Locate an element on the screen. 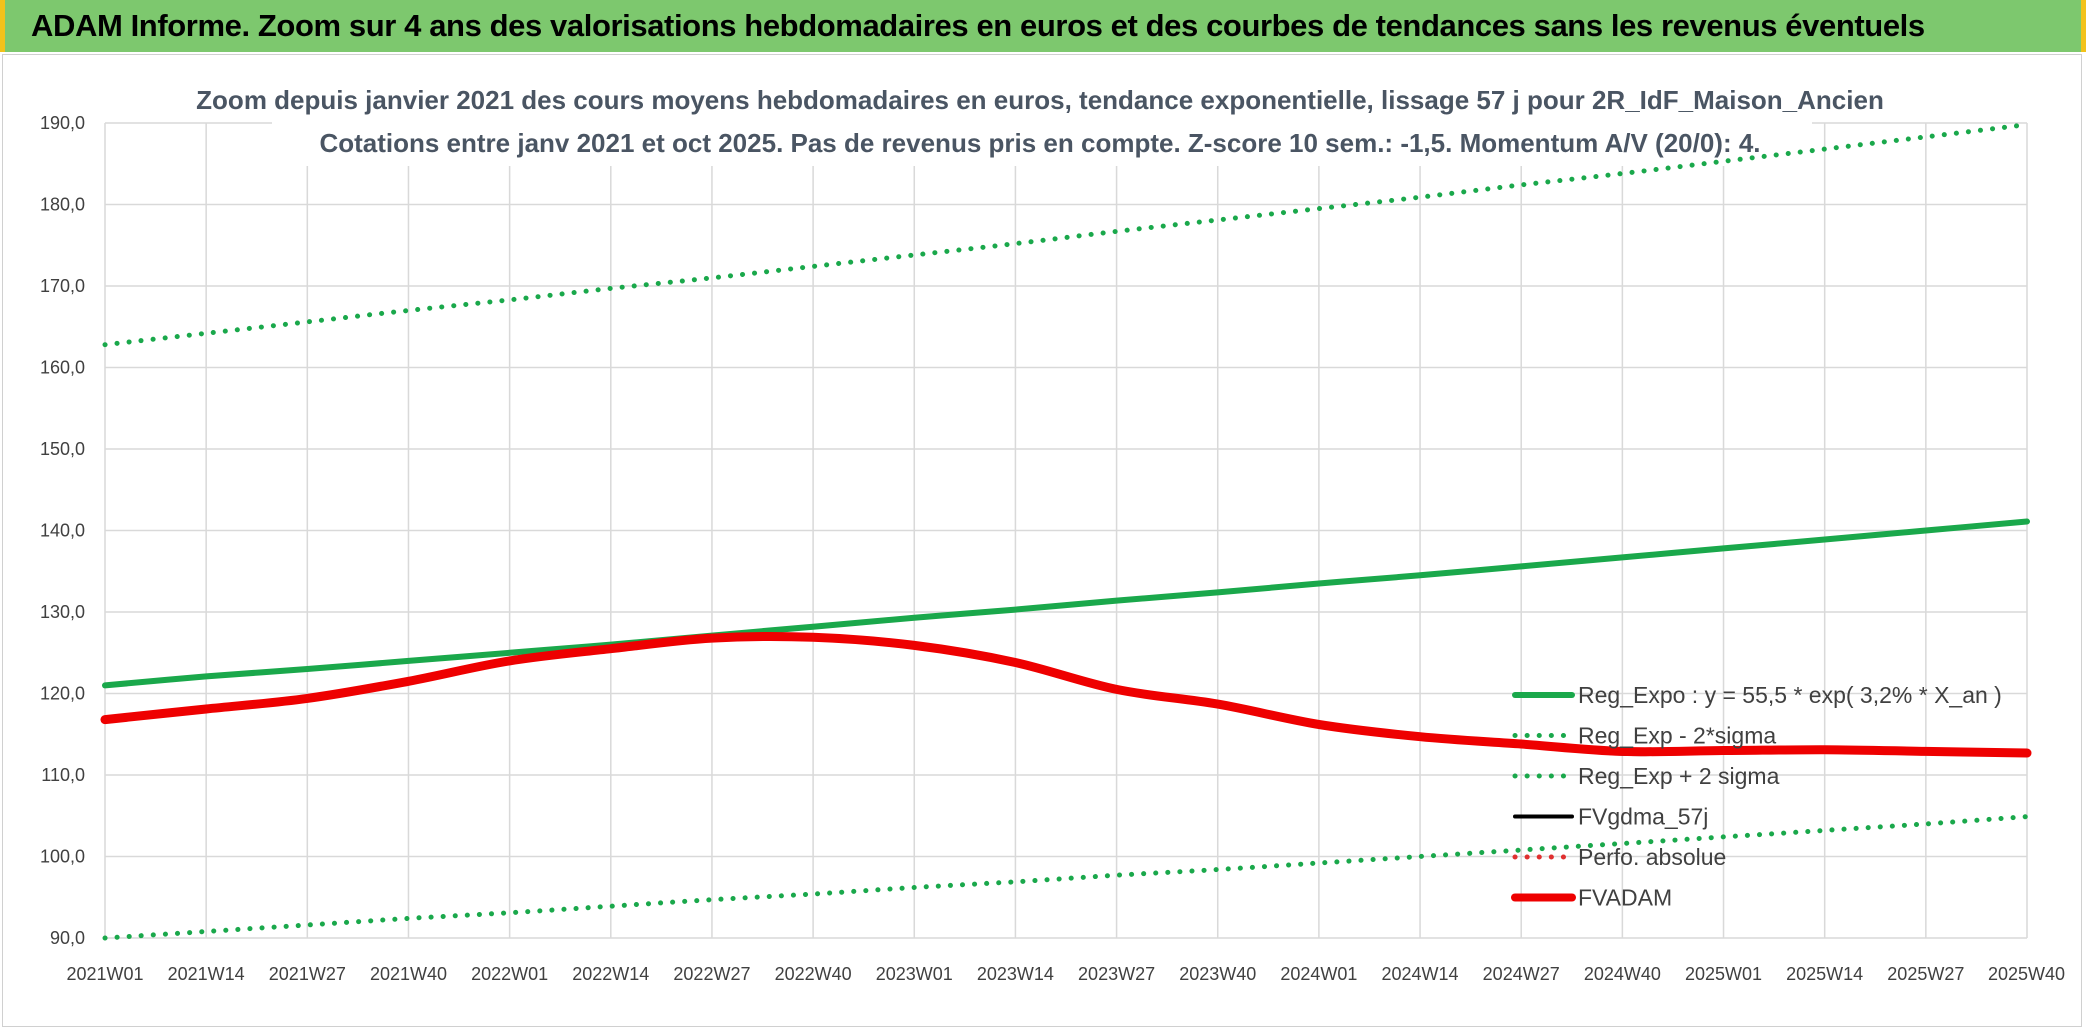 Image resolution: width=2086 pixels, height=1031 pixels. legend-label-5: FVADAM is located at coordinates (1625, 898).